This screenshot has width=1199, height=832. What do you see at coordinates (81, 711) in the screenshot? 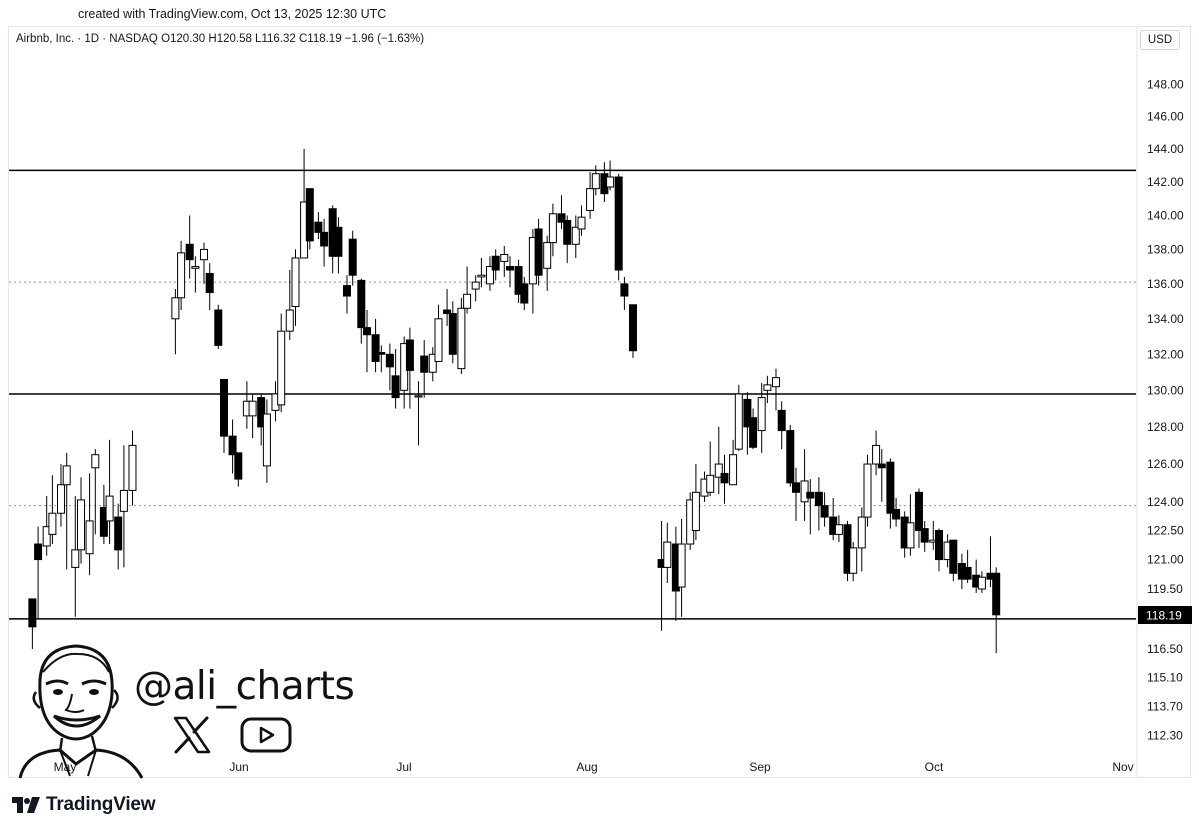
I see `avatar-caricature-icon` at bounding box center [81, 711].